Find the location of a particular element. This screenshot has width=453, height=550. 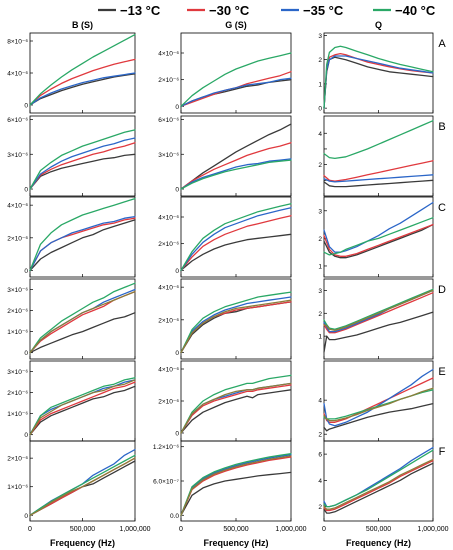

y-tick-label: 1×10⁻⁶ is located at coordinates (17, 487).